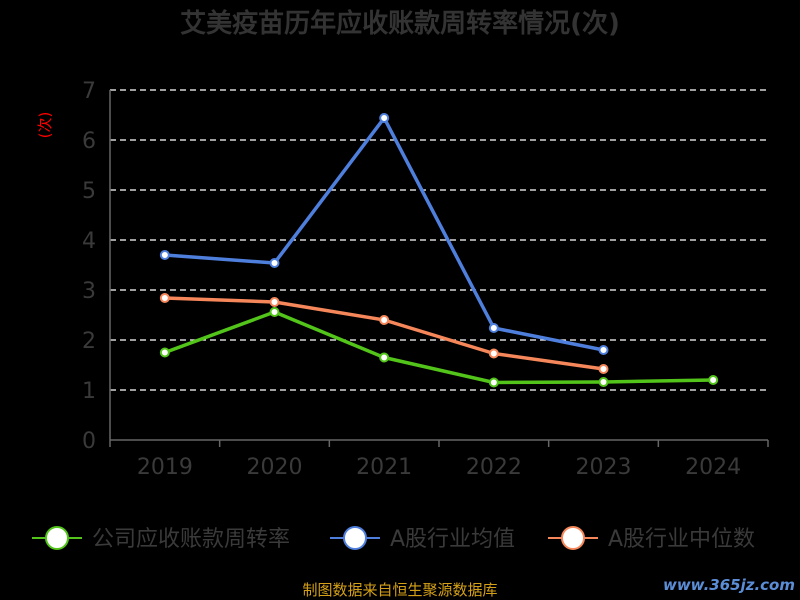  Describe the element at coordinates (494, 467) in the screenshot. I see `x-tick-label-2022: 2022` at that location.